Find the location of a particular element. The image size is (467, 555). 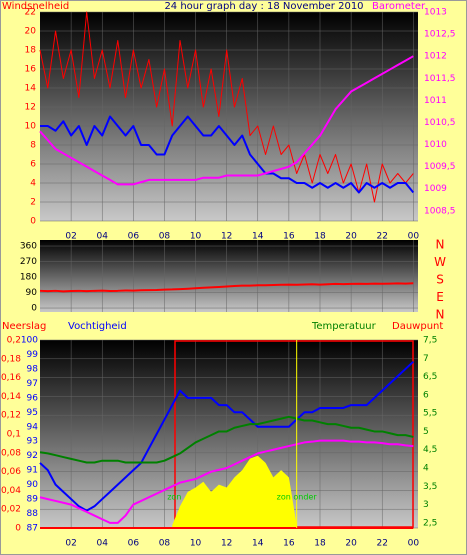

tick-label: 4,5 is located at coordinates (430, 450).